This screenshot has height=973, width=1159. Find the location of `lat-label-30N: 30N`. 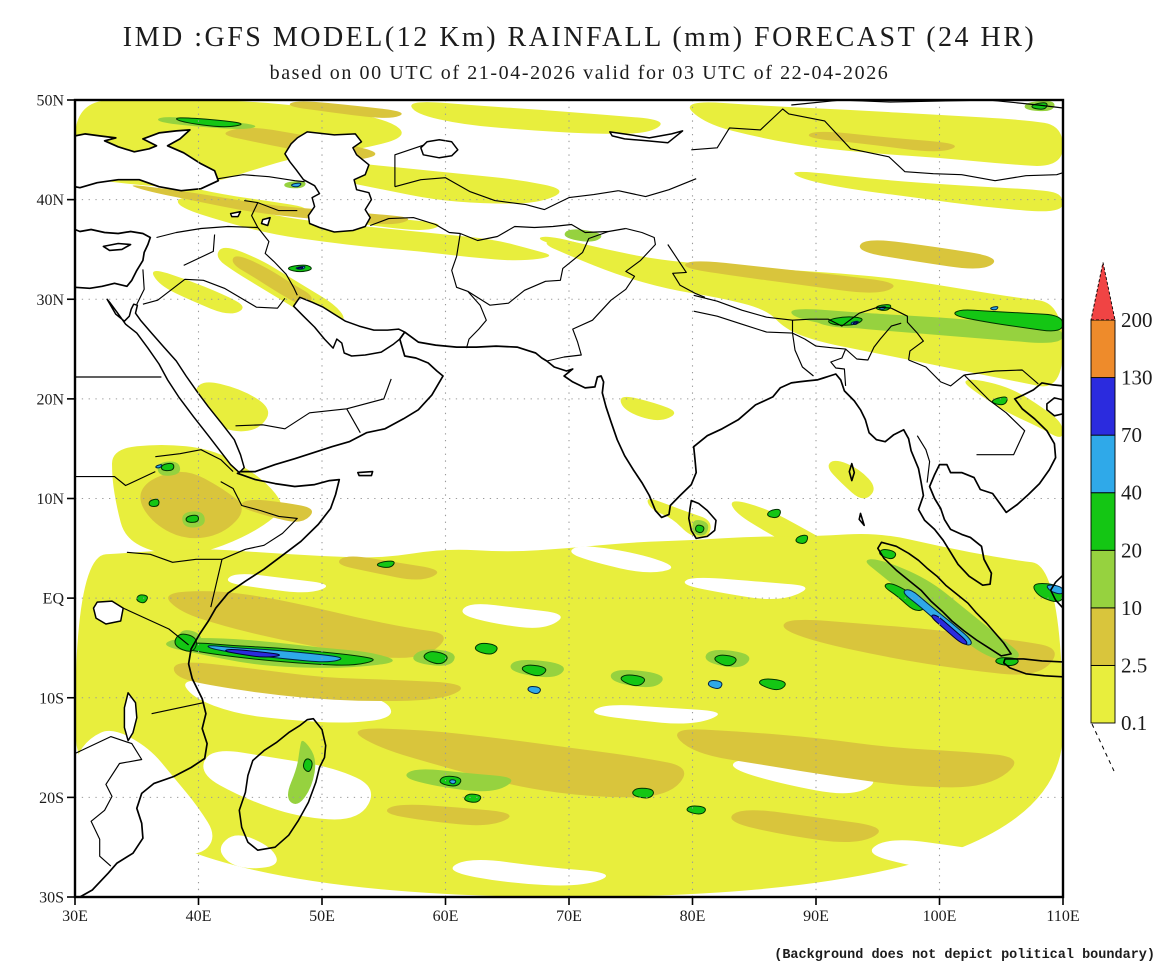

lat-label-30N: 30N is located at coordinates (50, 300).